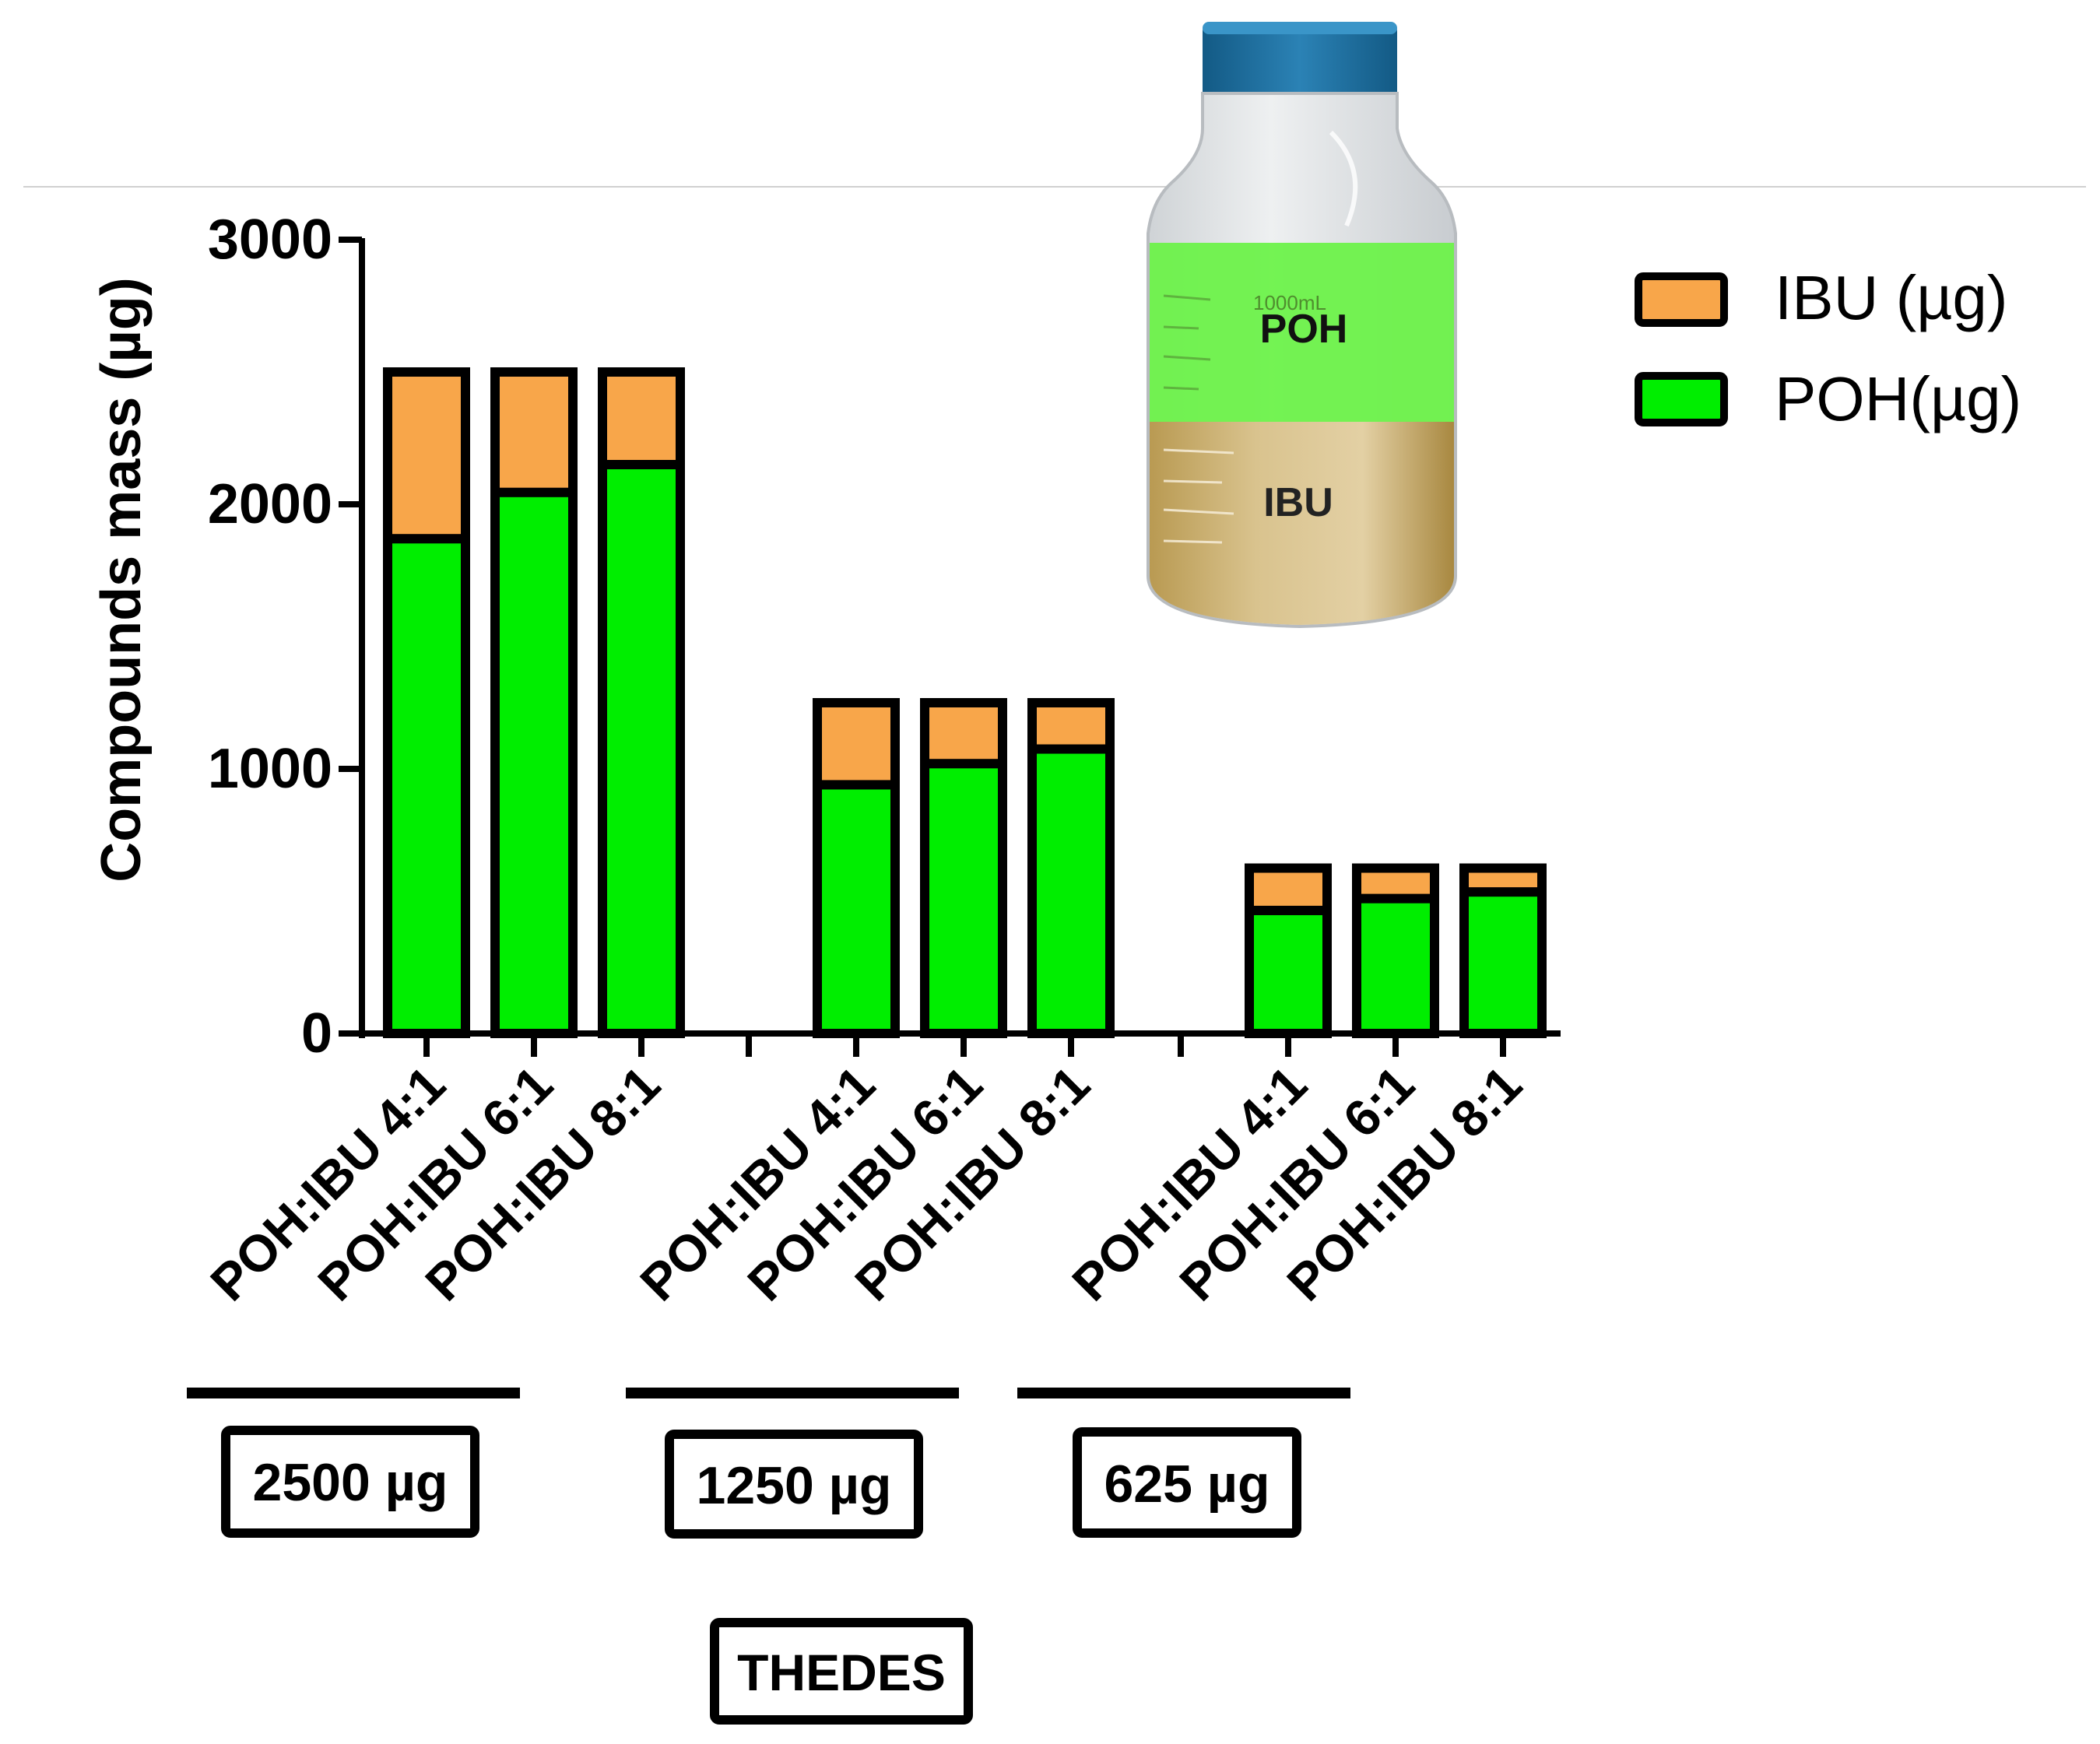 This screenshot has width=2100, height=1744. Describe the element at coordinates (1681, 399) in the screenshot. I see `legend-swatch-poh` at that location.